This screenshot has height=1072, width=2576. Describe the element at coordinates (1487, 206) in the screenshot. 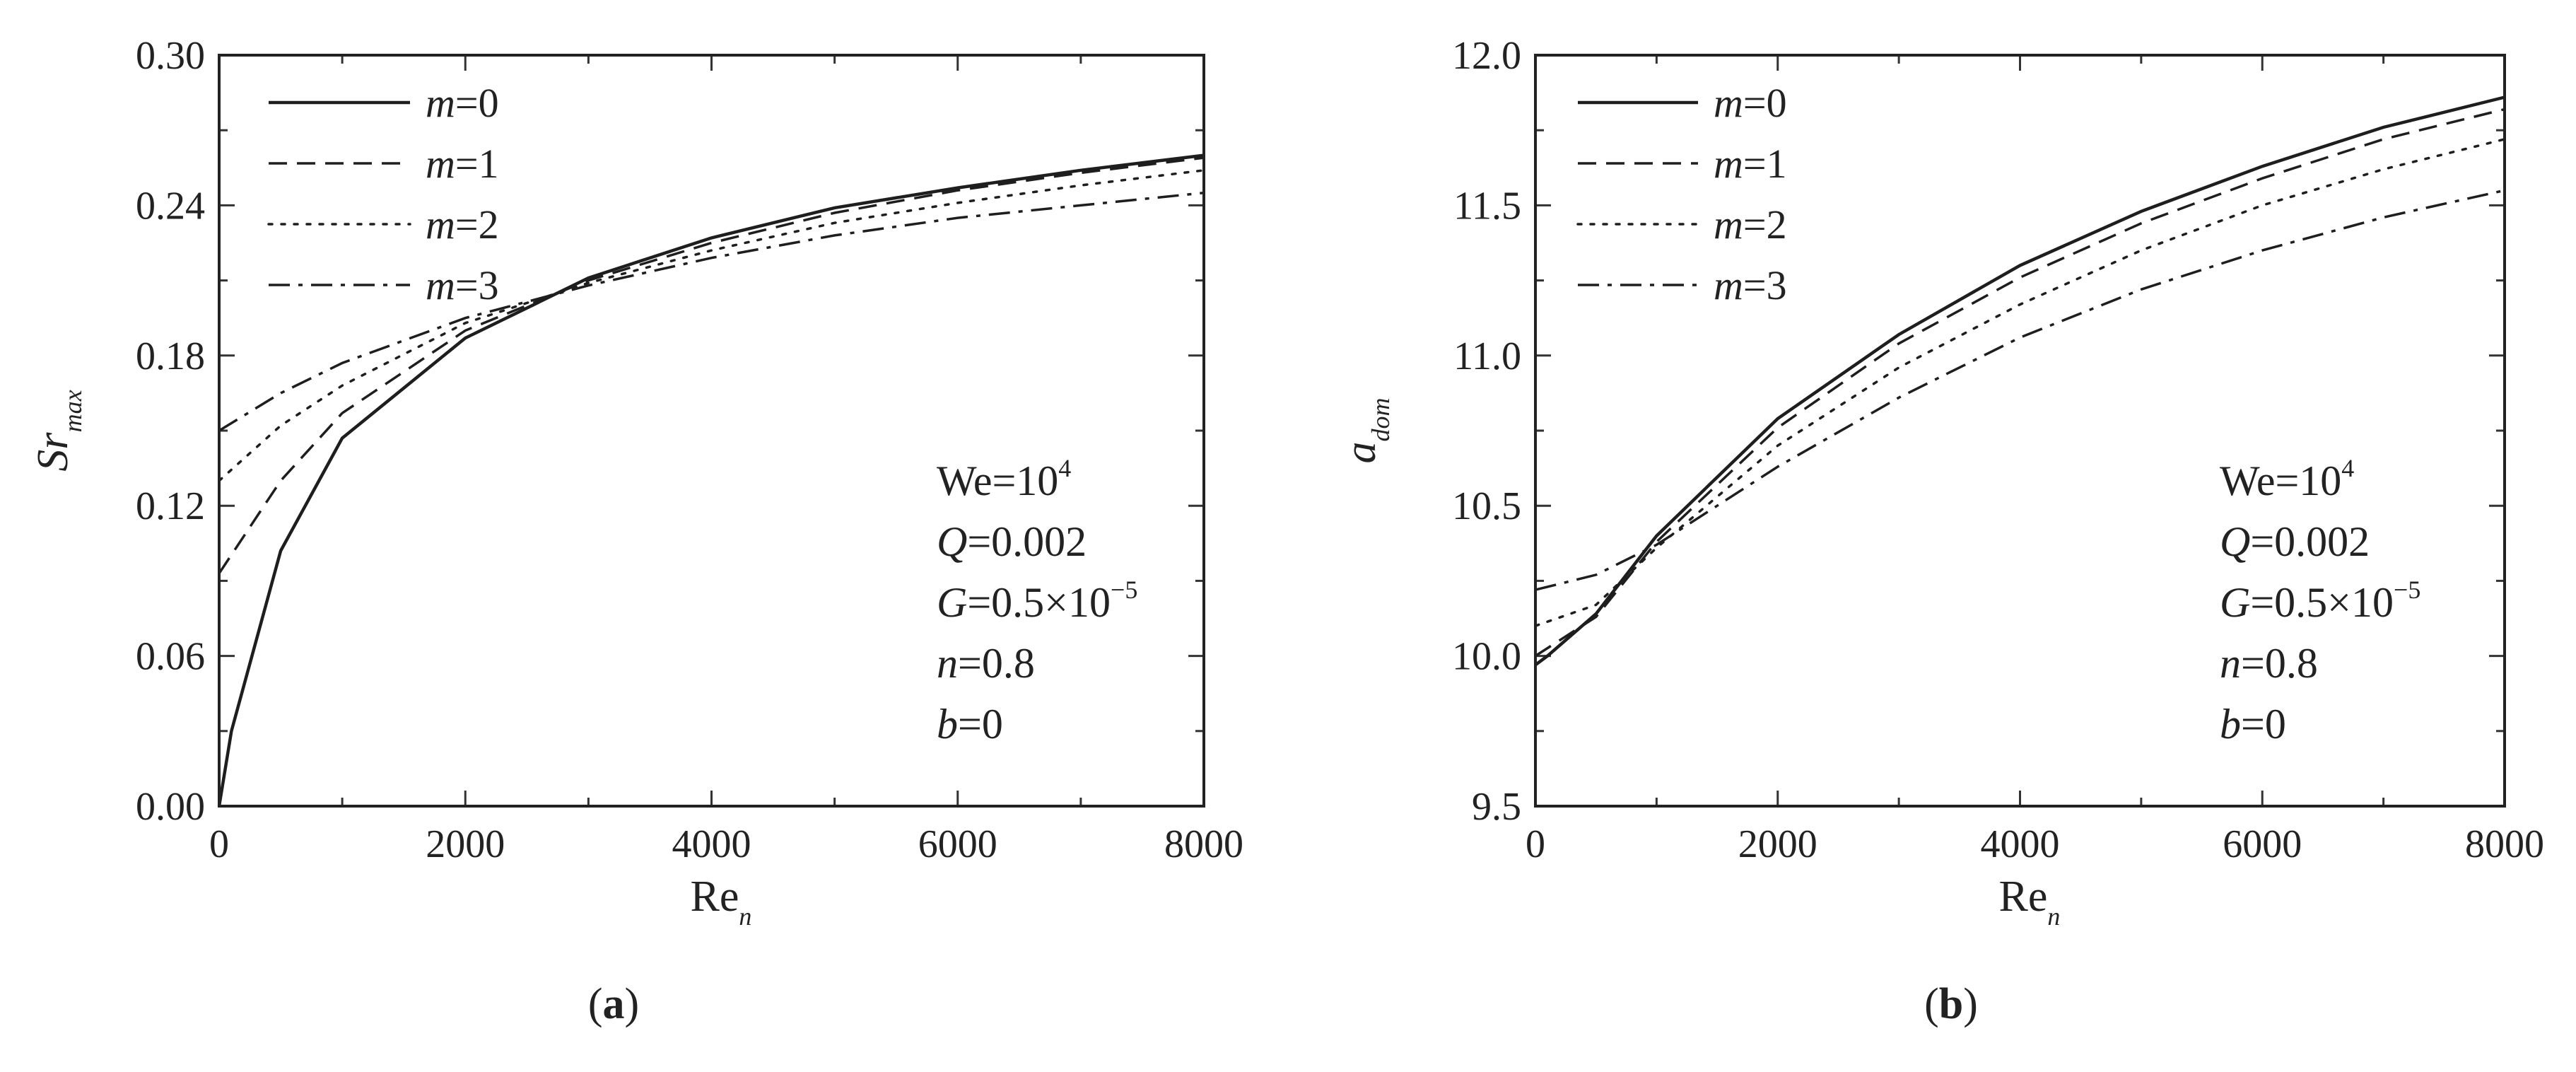

I see `y-tick-label: 11.5` at that location.